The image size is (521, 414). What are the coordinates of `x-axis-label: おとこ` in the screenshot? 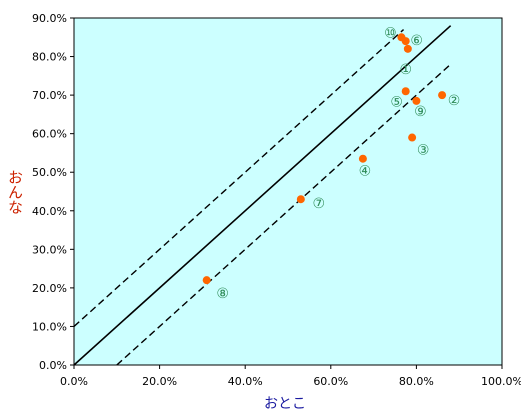 It's located at (285, 404).